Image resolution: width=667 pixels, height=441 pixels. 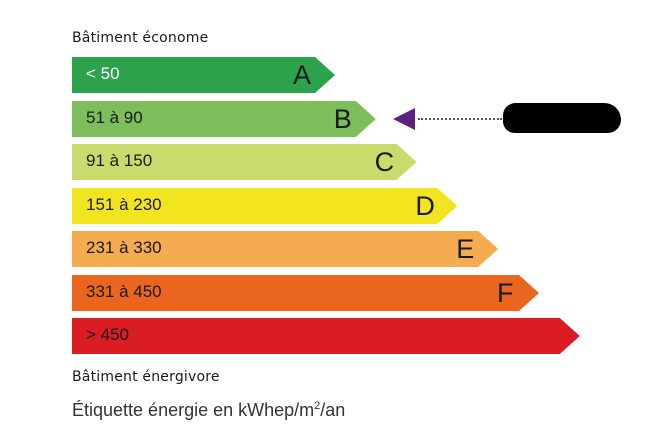 I want to click on energy-class-a: < 50 A, so click(x=203, y=75).